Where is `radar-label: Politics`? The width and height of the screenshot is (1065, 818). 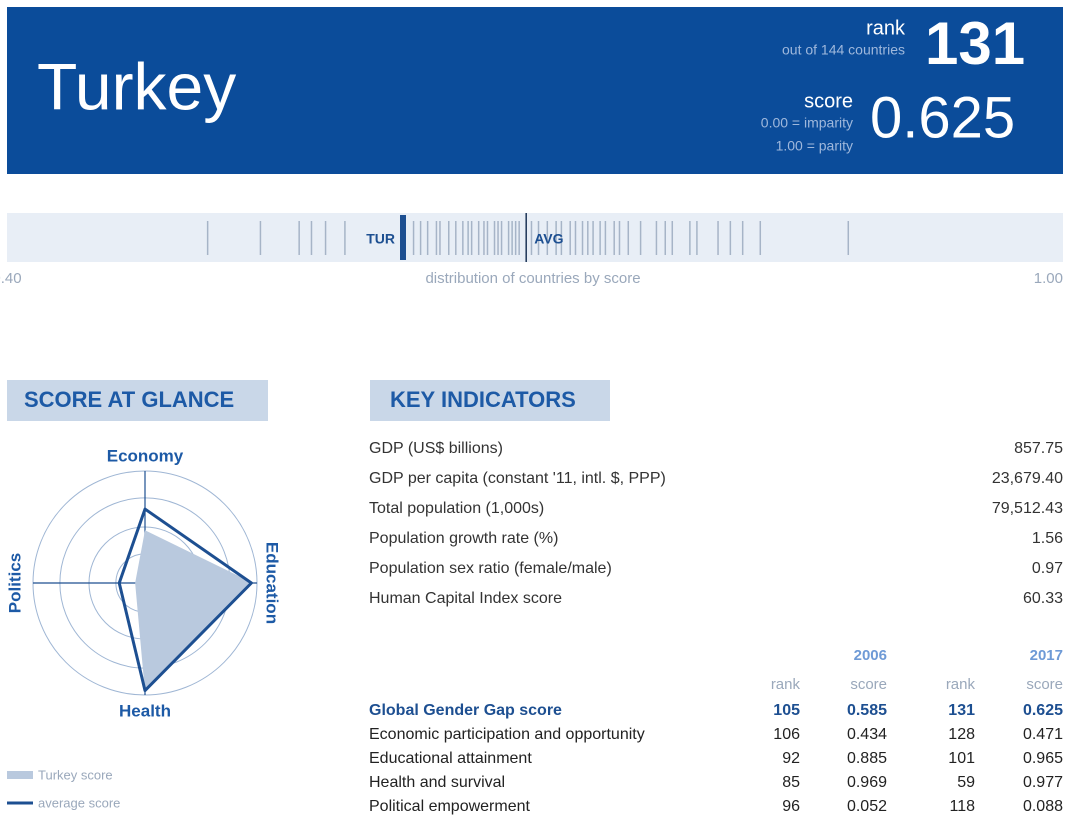 radar-label: Politics is located at coordinates (14, 583).